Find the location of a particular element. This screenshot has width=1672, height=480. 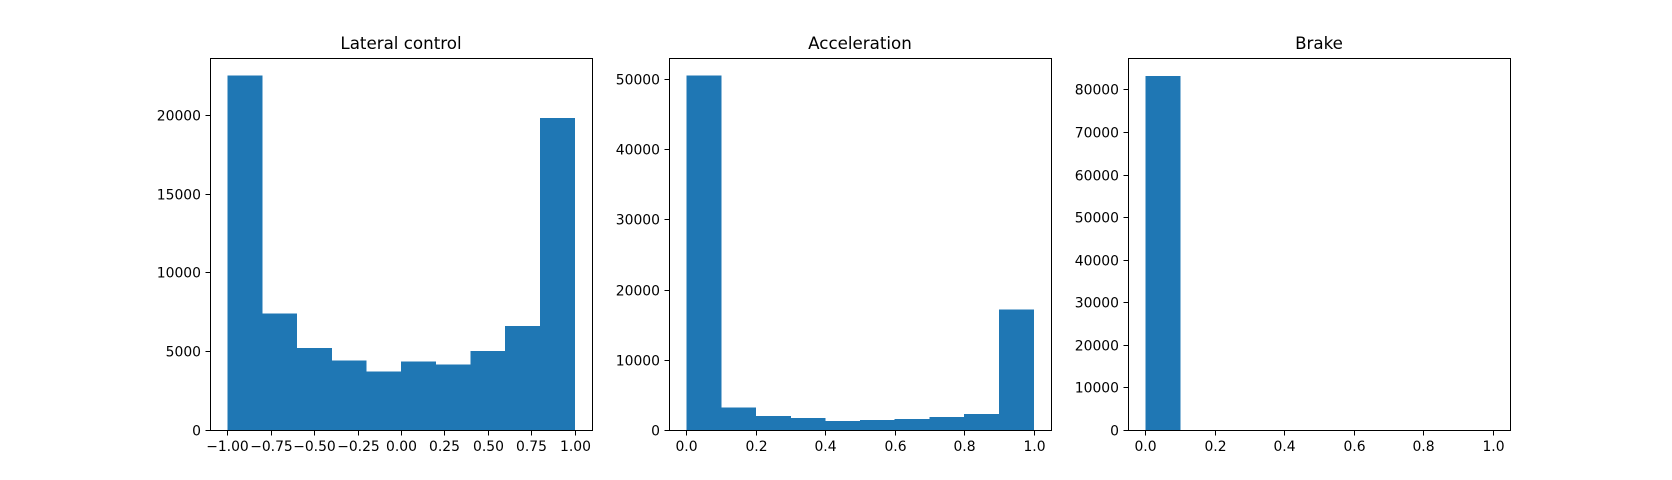

x-tick-label: −0.75 is located at coordinates (271, 447).